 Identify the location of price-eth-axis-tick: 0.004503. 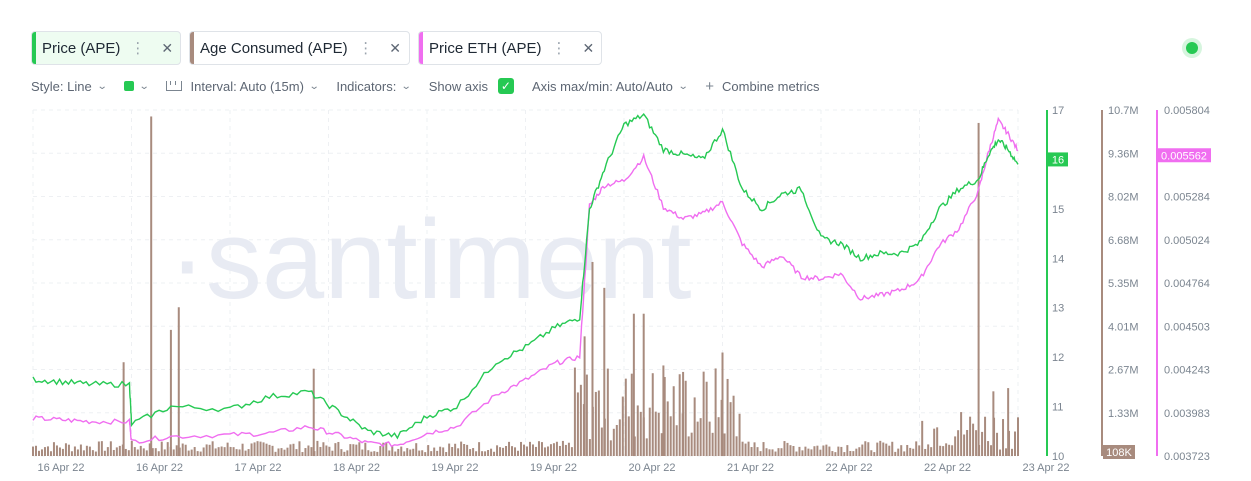
(1187, 327).